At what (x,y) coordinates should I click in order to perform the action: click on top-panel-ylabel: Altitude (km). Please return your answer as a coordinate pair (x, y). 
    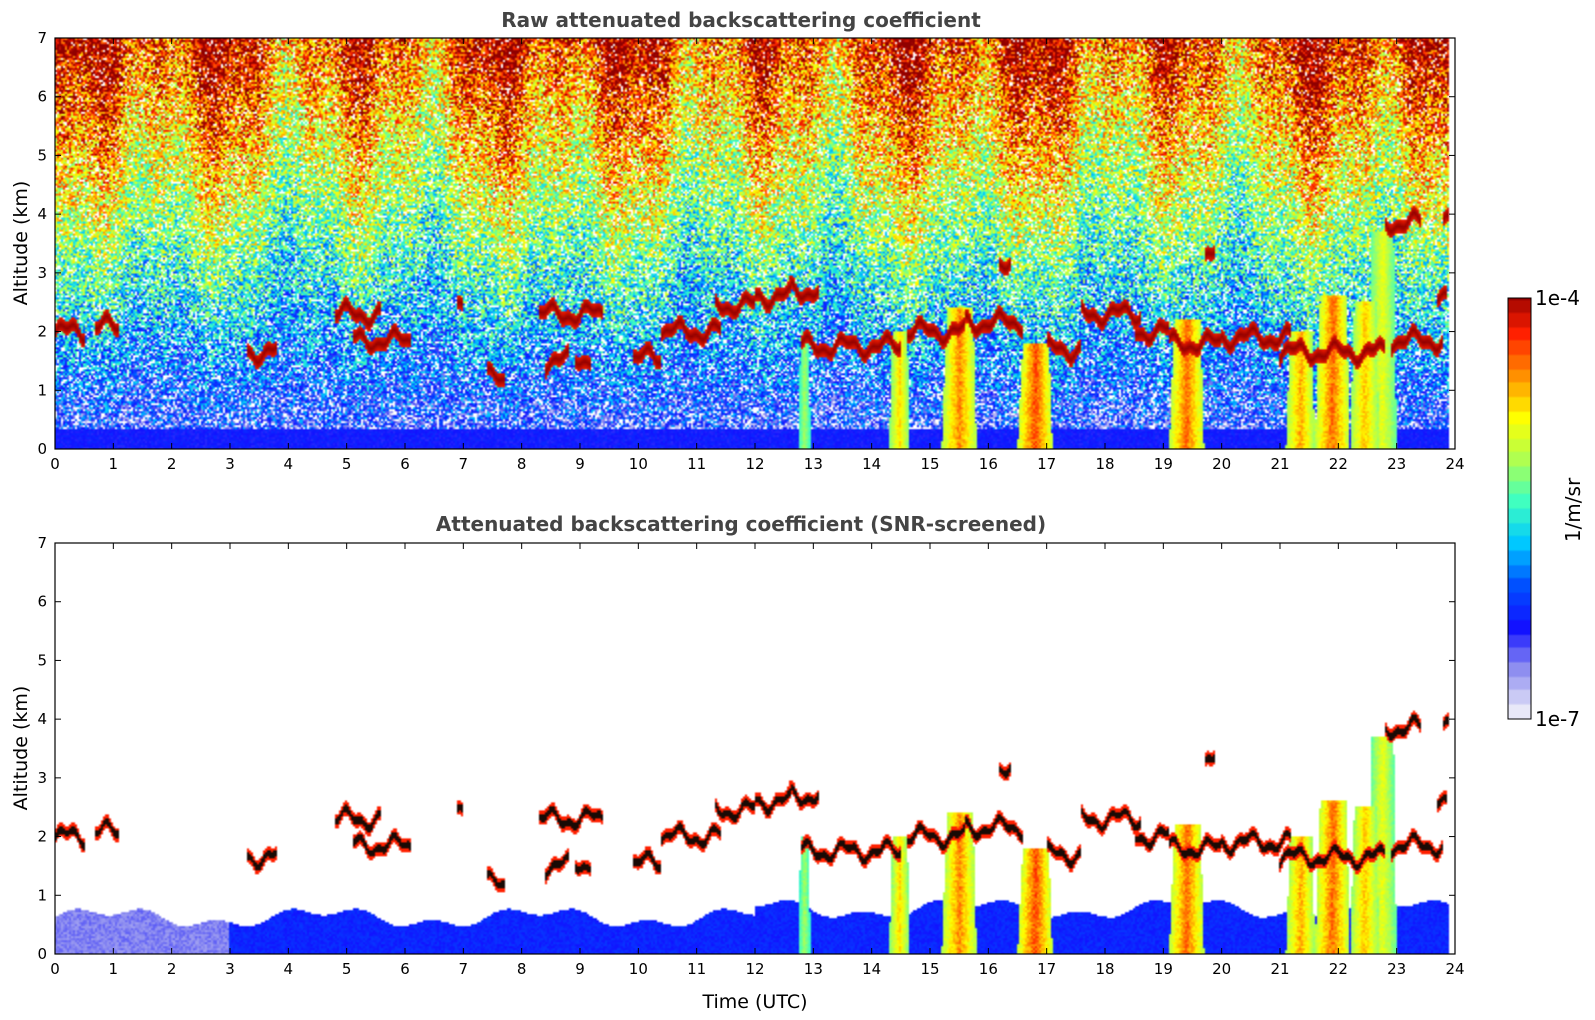
    Looking at the image, I should click on (21, 243).